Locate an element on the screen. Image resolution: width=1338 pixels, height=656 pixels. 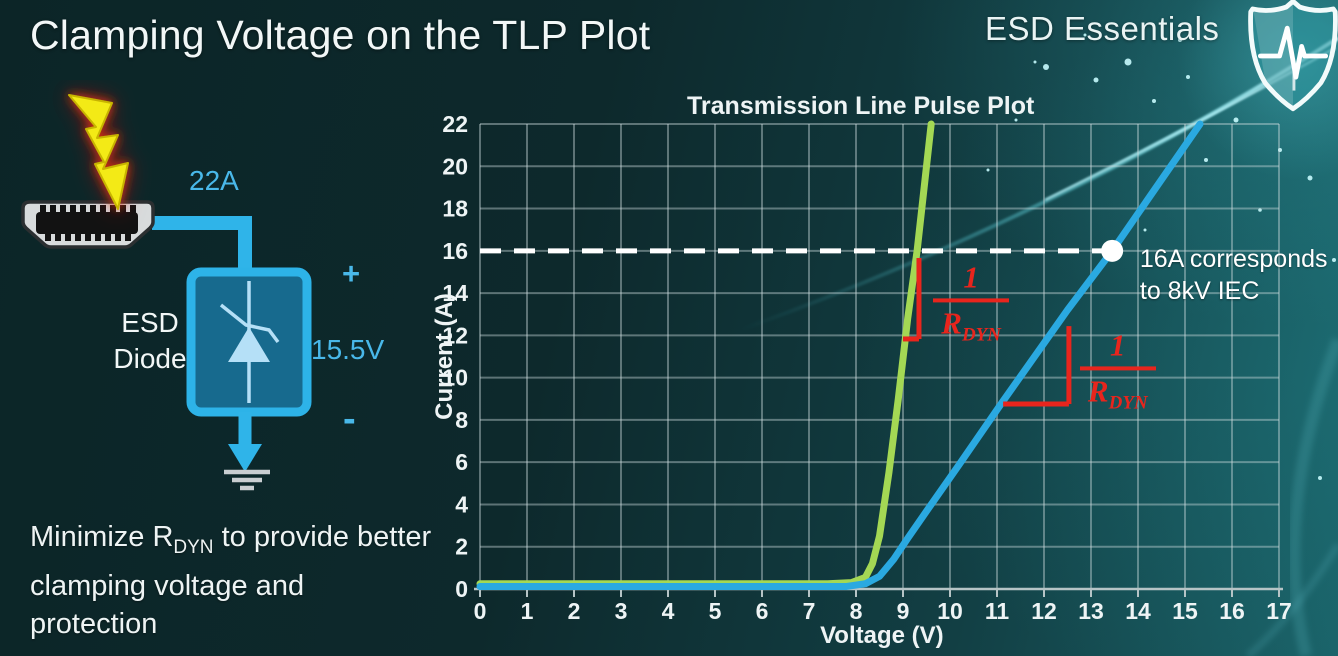
brand-name: ESD Essentials is located at coordinates (1102, 28).